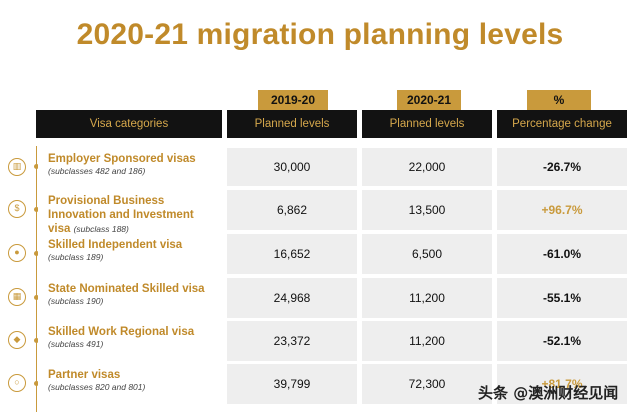  Describe the element at coordinates (17, 253) in the screenshot. I see `person-icon: ●` at that location.